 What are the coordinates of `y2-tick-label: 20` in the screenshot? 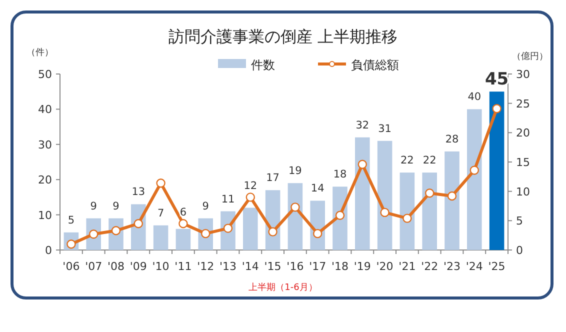 It's located at (523, 133).